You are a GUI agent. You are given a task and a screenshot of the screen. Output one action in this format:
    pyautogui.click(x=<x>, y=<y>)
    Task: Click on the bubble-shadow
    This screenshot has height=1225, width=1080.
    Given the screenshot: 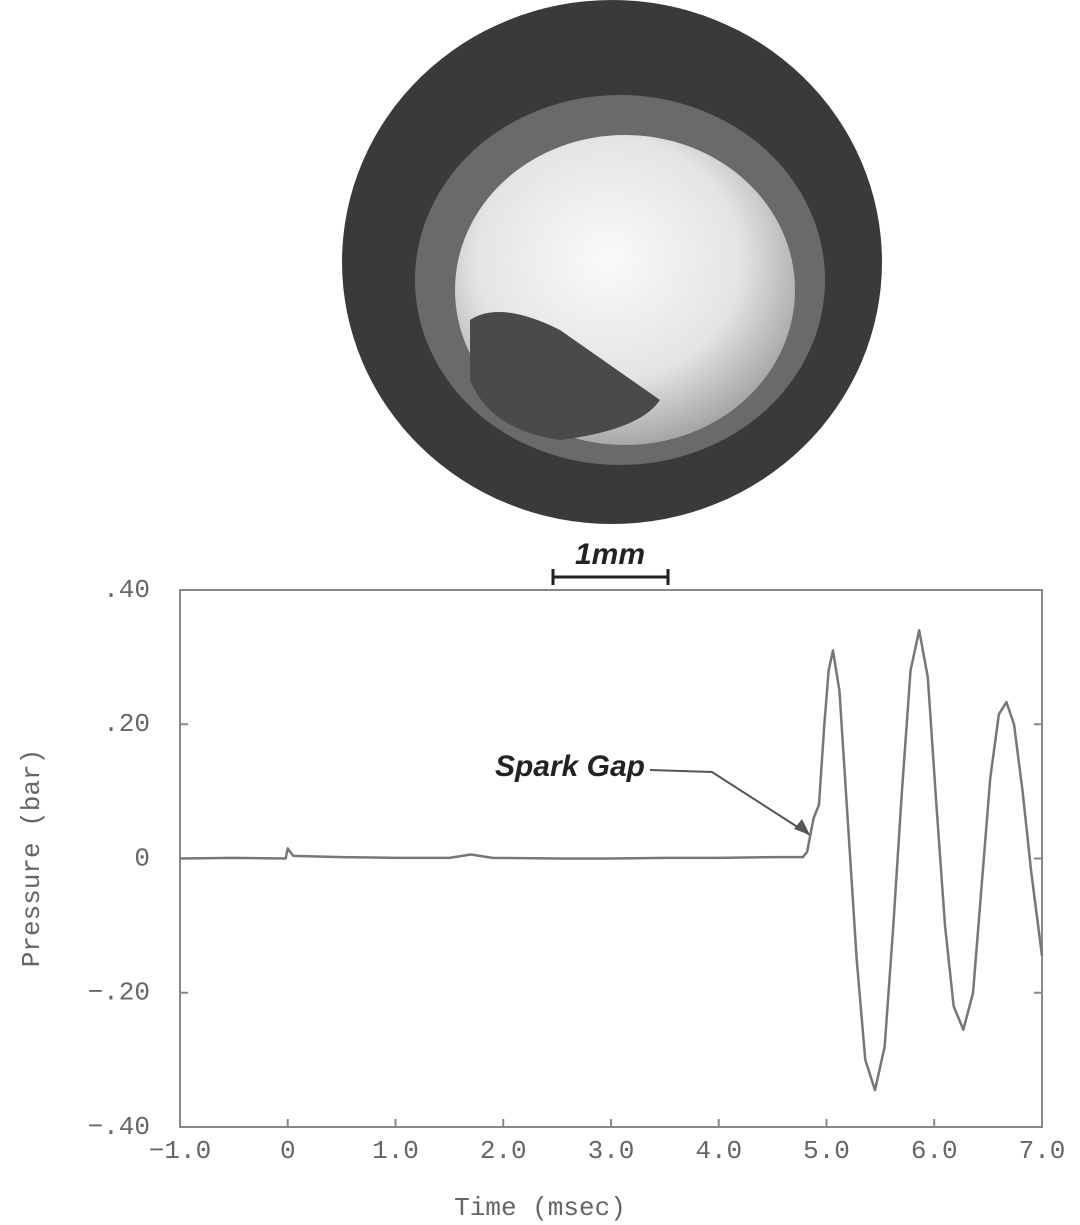 What is the action you would take?
    pyautogui.click(x=565, y=376)
    